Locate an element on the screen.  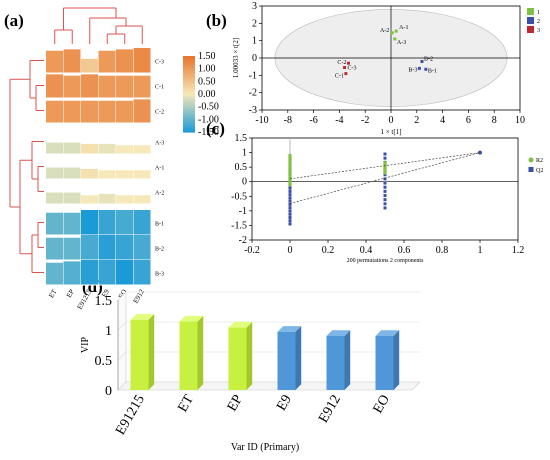
colorbar-tick-label: 1.00 is located at coordinates (207, 69).